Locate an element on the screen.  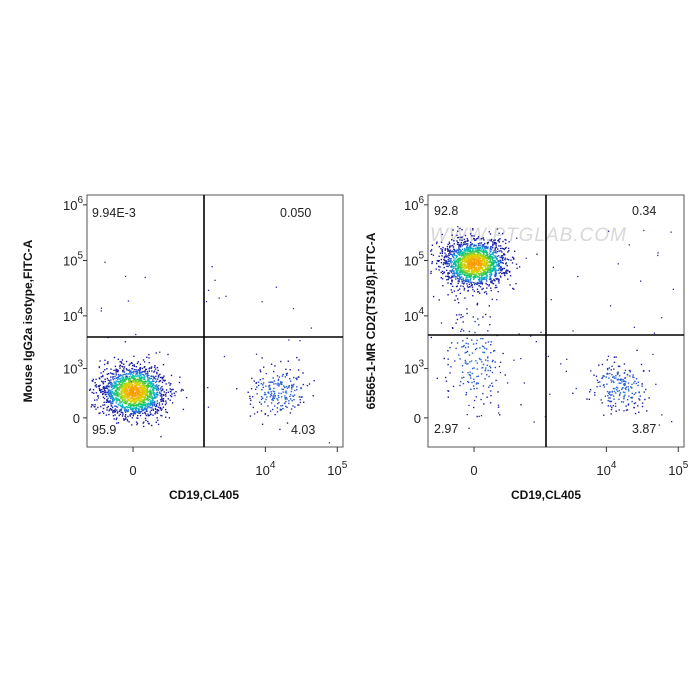
quadrant-ll-value: 95.9 is located at coordinates (104, 430).